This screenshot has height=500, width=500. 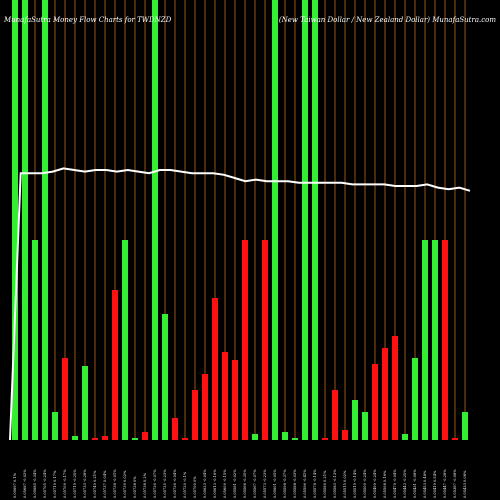 What do you see at coordinates (385, 484) in the screenshot?
I see `x-tick-label: 0.05508 0.16%` at bounding box center [385, 484].